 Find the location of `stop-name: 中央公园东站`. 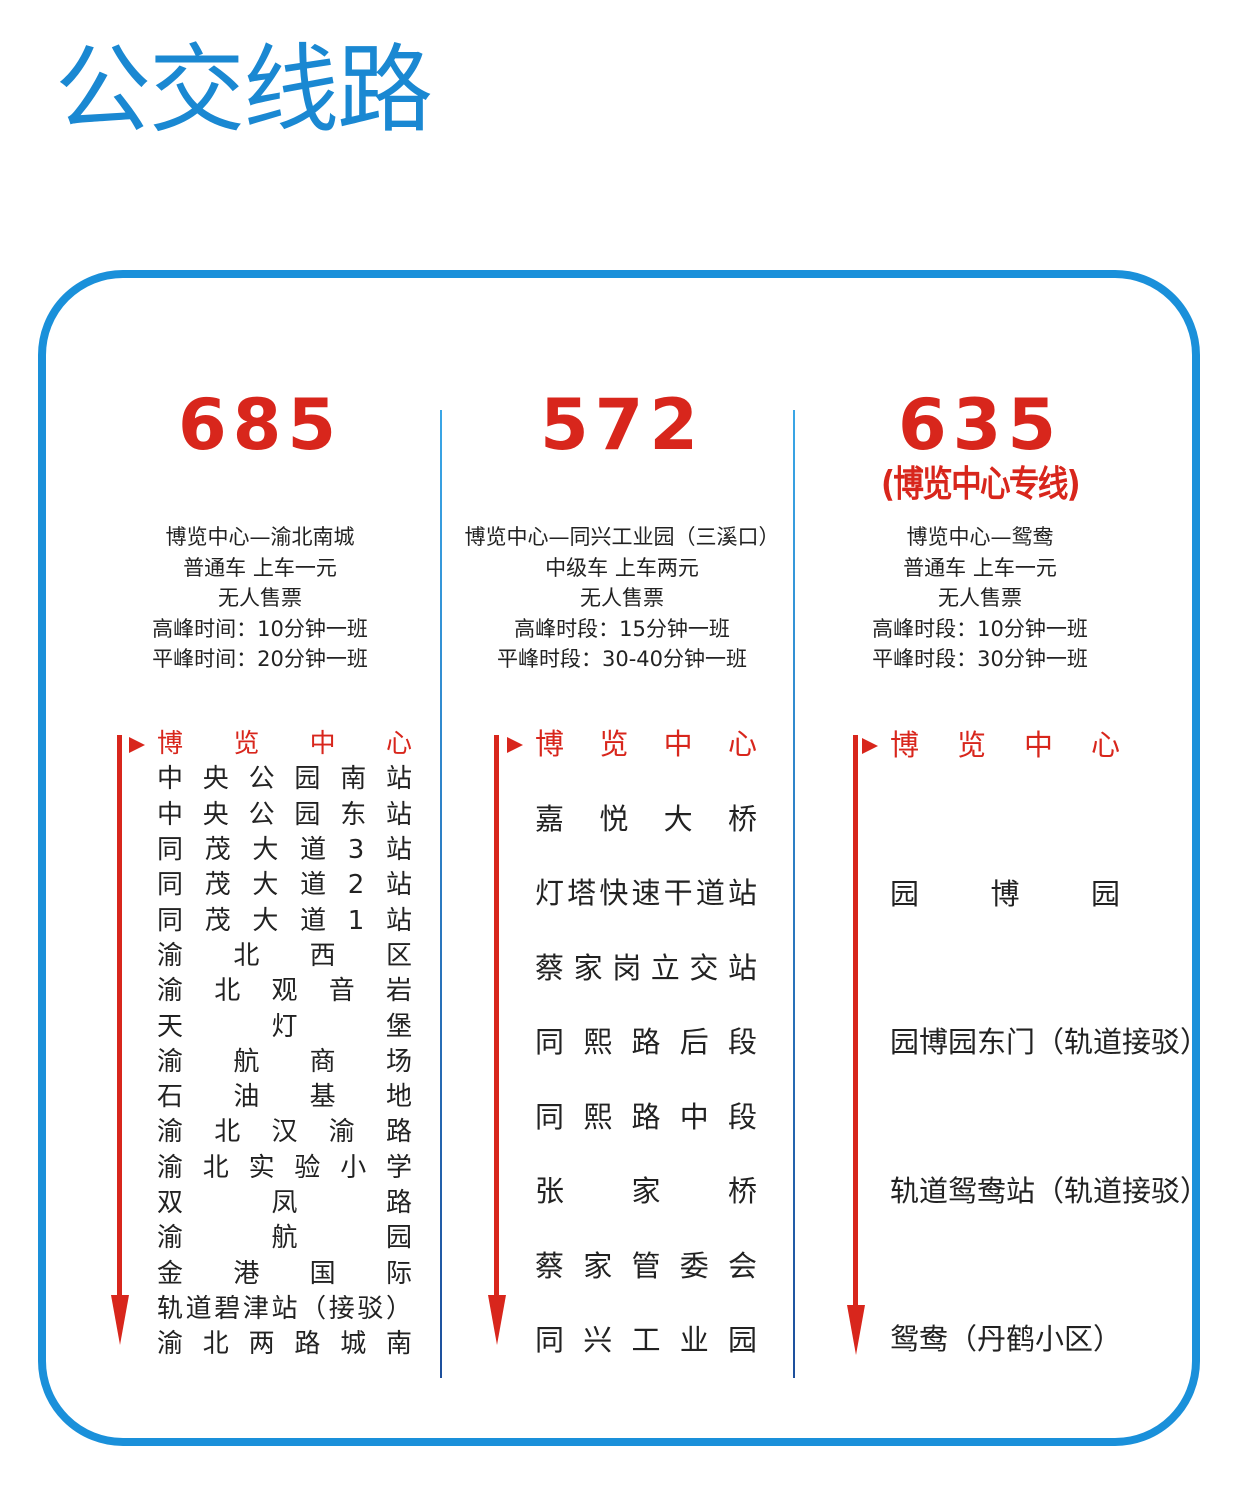

stop-name: 中央公园东站 is located at coordinates (284, 814).